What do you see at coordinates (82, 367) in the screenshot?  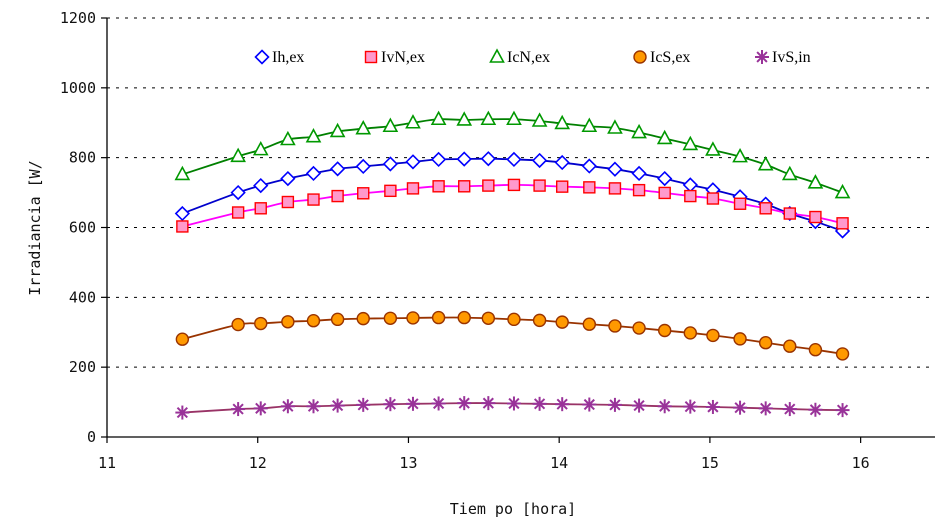 I see `y-tick-label: 200` at bounding box center [82, 367].